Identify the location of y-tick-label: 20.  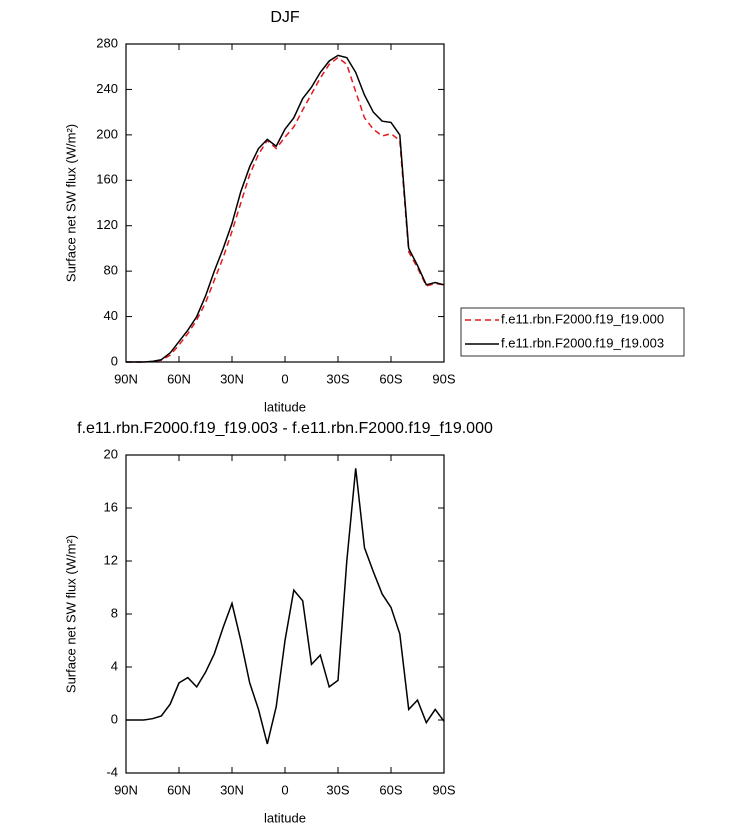
(111, 453).